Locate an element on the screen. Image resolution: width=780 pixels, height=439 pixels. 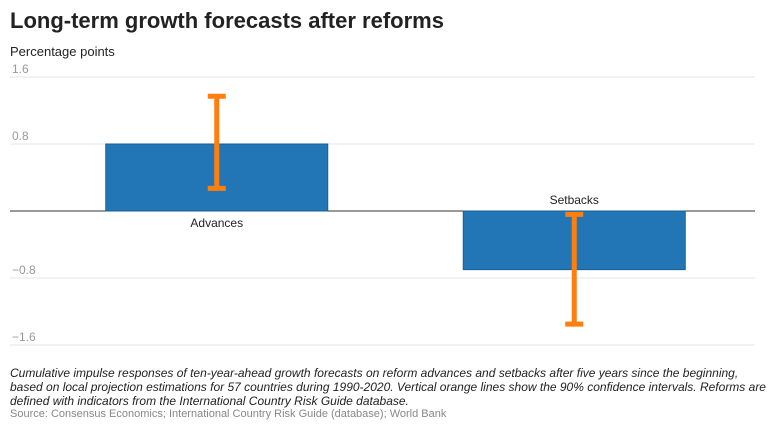
category-label-advances: Advances is located at coordinates (216, 223).